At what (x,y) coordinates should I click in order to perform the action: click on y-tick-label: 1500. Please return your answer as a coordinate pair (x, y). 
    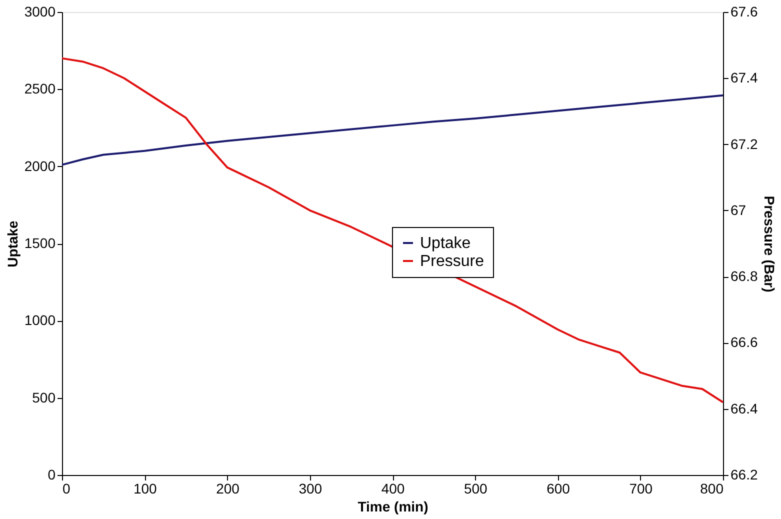
    Looking at the image, I should click on (40, 243).